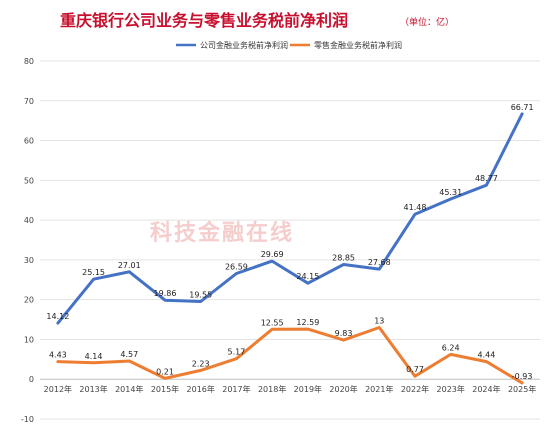 Image resolution: width=550 pixels, height=428 pixels. What do you see at coordinates (307, 276) in the screenshot?
I see `data-label: 24.15` at bounding box center [307, 276].